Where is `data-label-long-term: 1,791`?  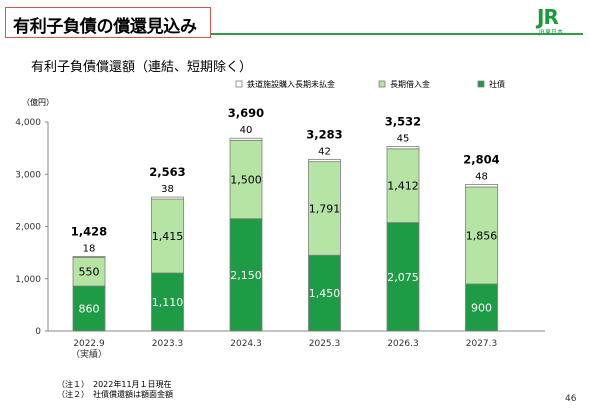 data-label-long-term: 1,791 is located at coordinates (325, 208).